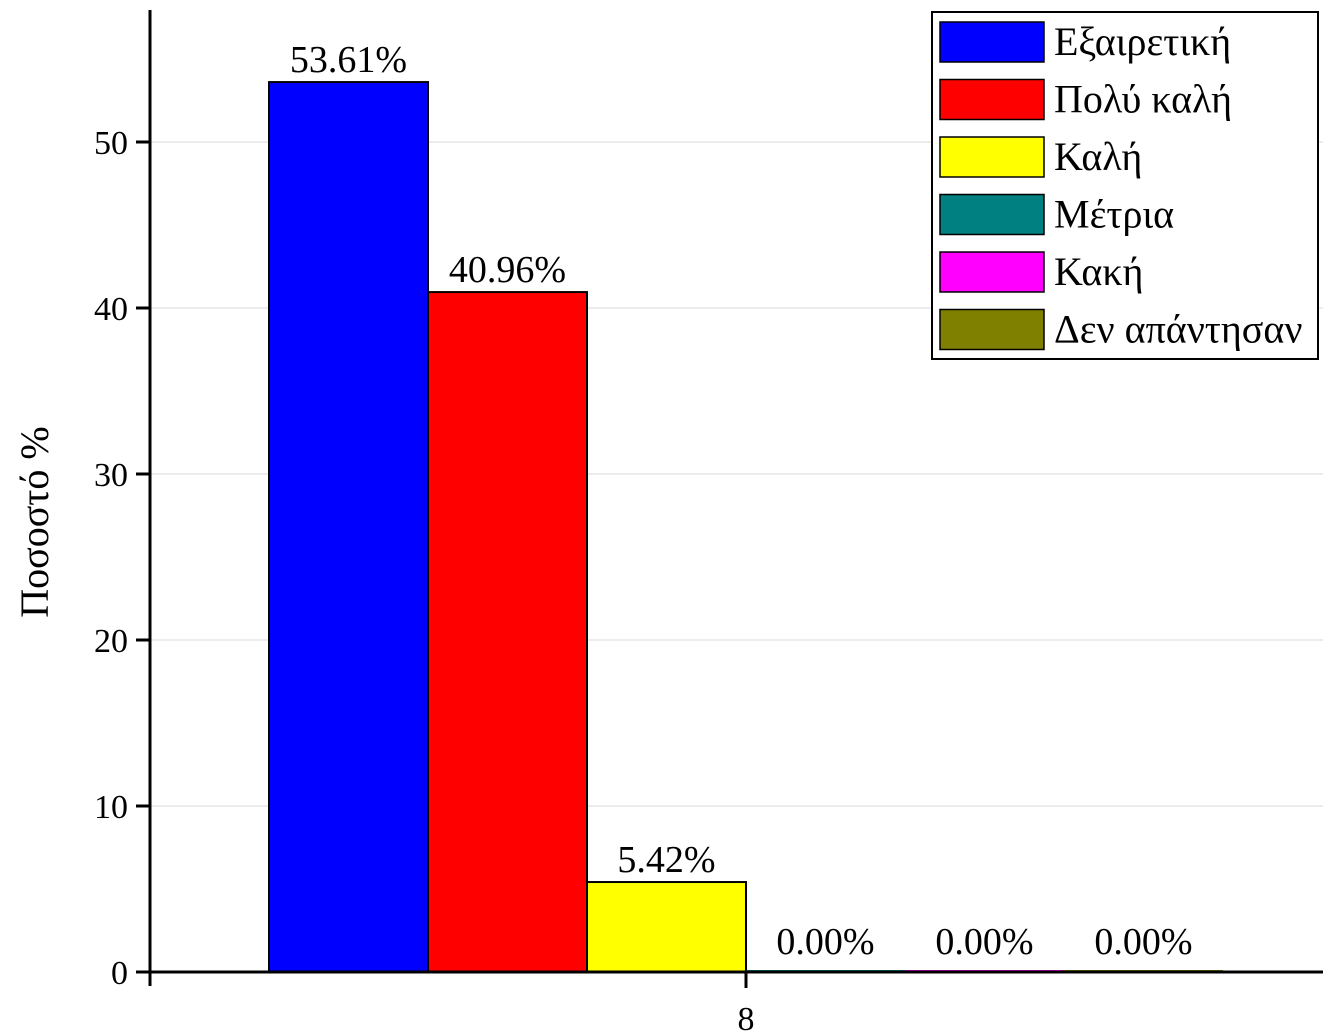 The image size is (1323, 1033). Describe the element at coordinates (111, 475) in the screenshot. I see `y-tick-label: 30` at that location.